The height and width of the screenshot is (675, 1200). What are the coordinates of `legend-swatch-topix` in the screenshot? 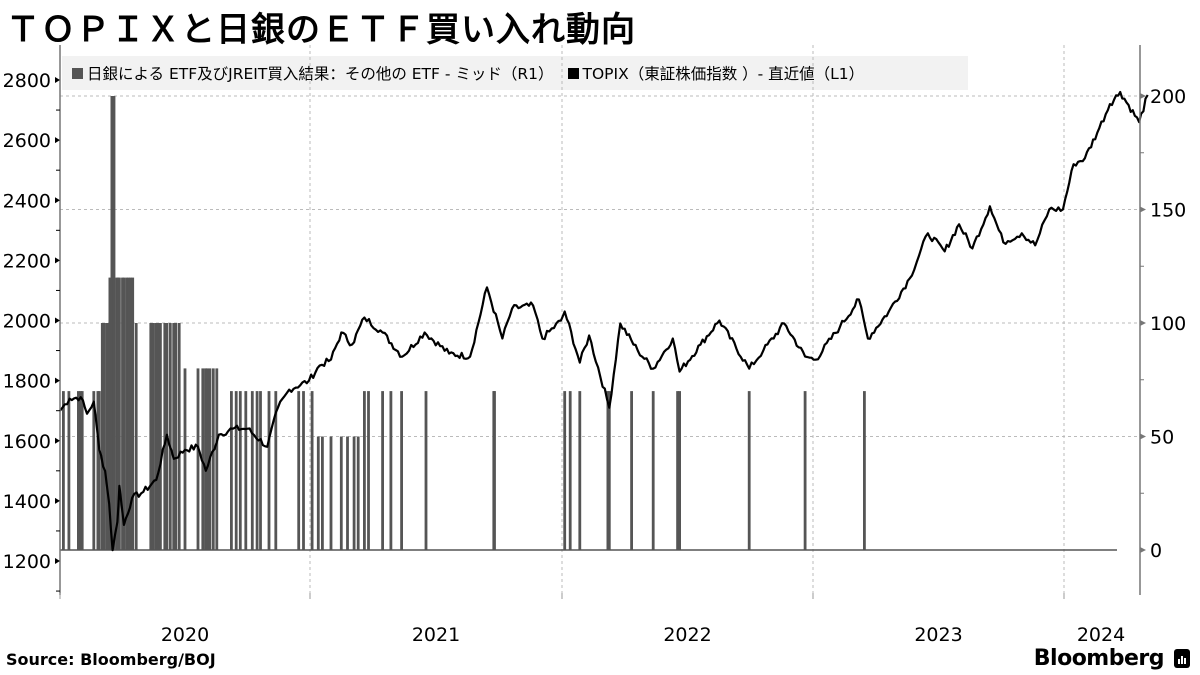 It's located at (573, 73).